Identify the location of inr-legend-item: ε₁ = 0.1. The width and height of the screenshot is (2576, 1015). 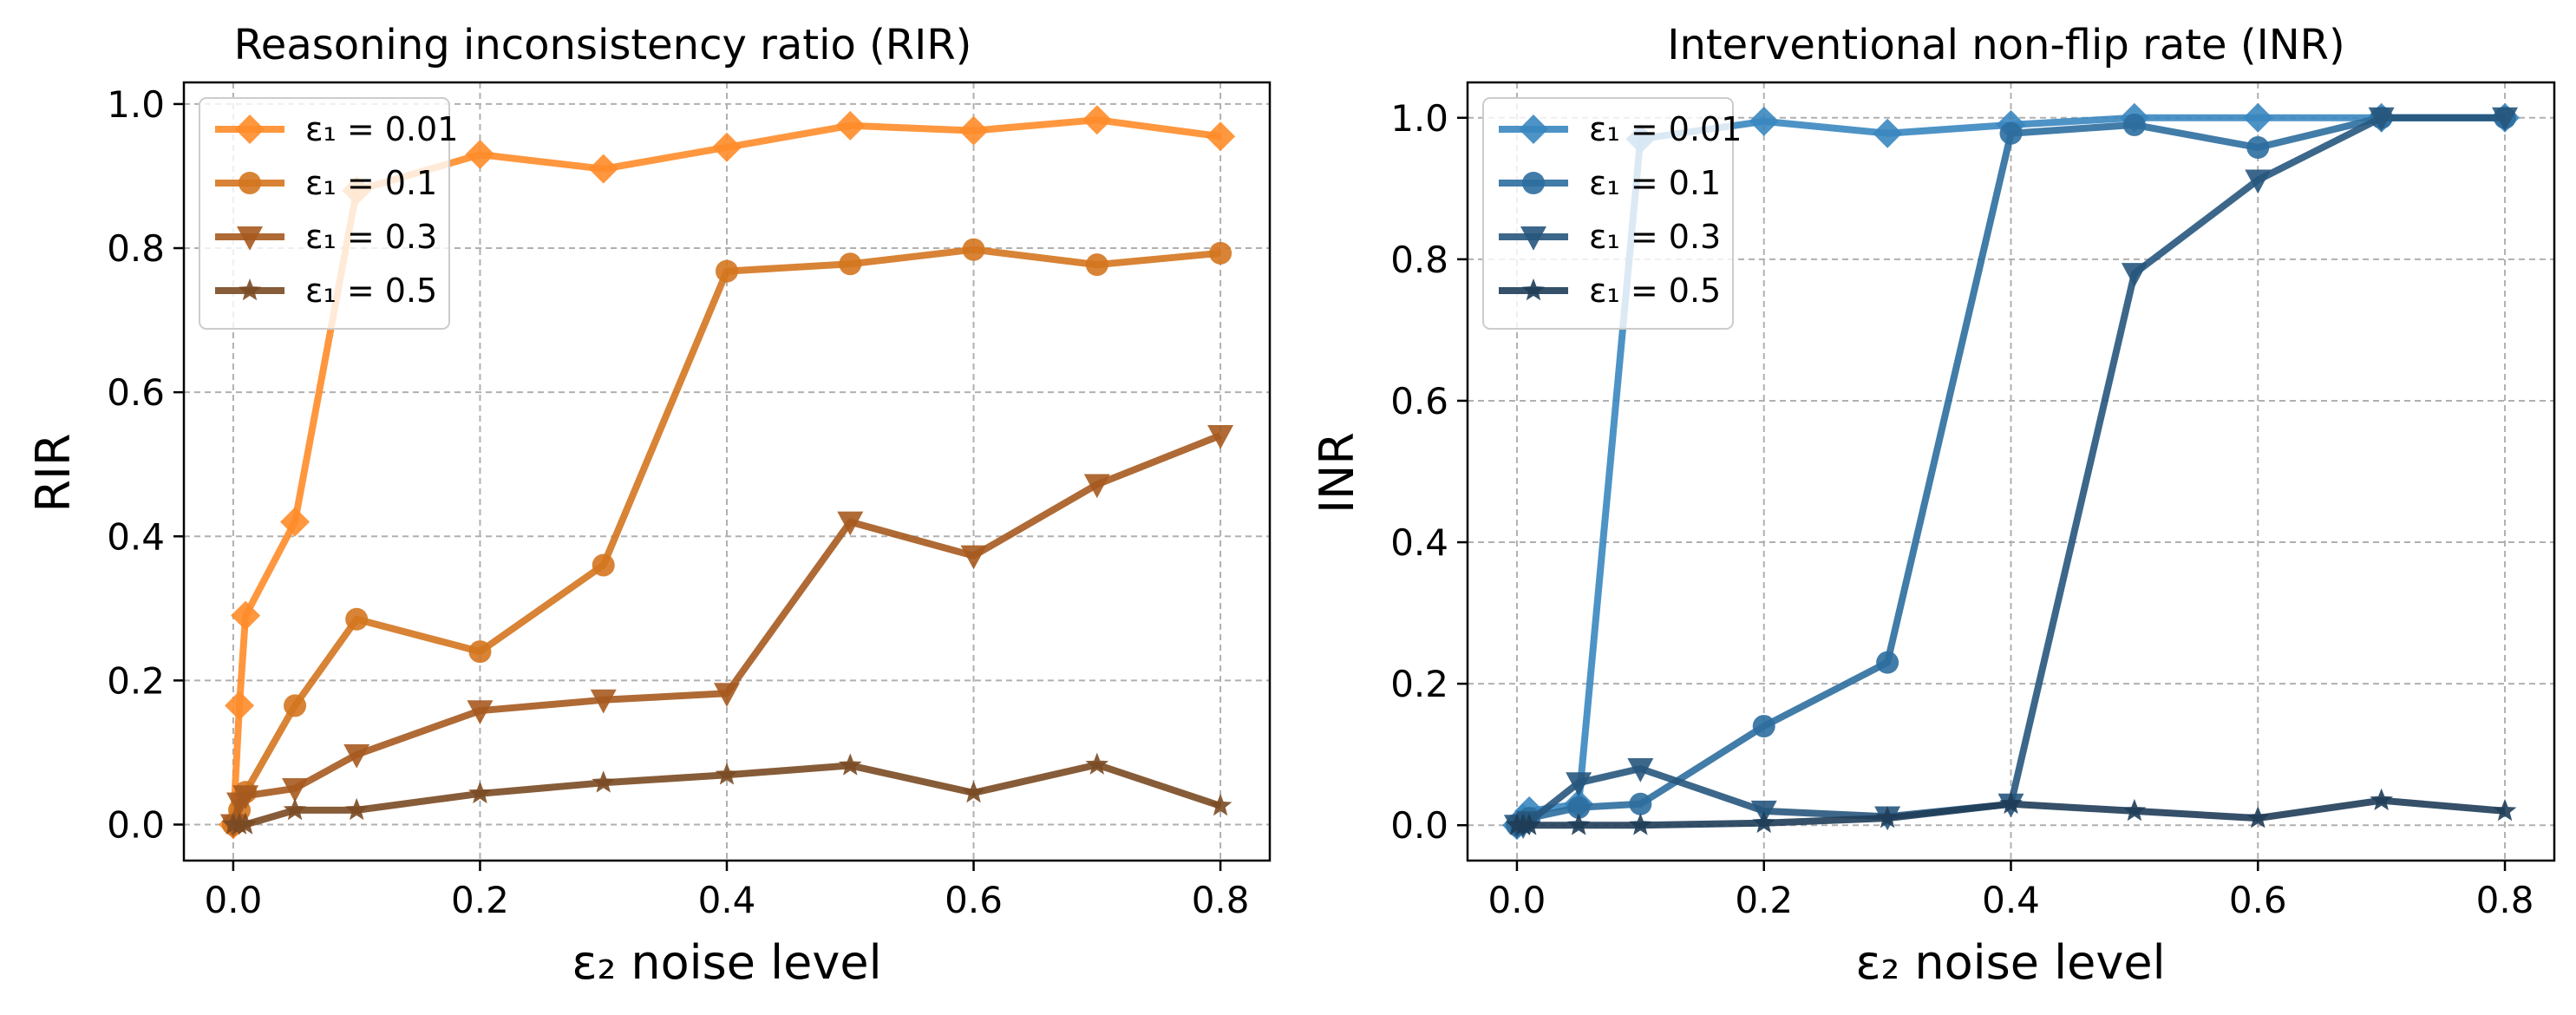
(1610, 183).